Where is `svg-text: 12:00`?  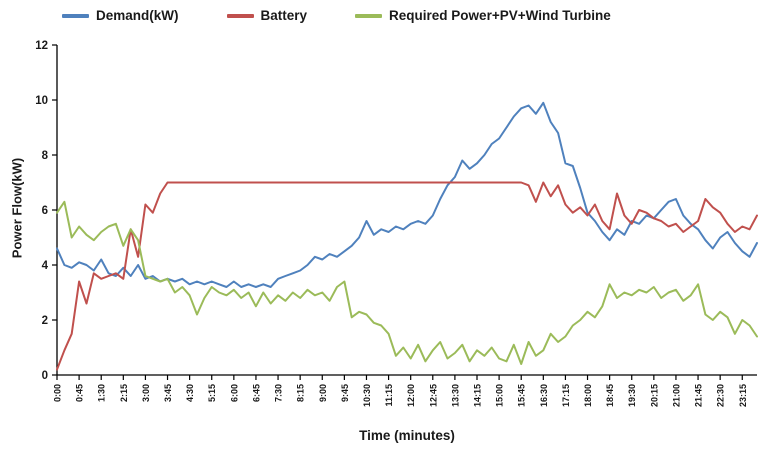
svg-text: 12:00 is located at coordinates (411, 395).